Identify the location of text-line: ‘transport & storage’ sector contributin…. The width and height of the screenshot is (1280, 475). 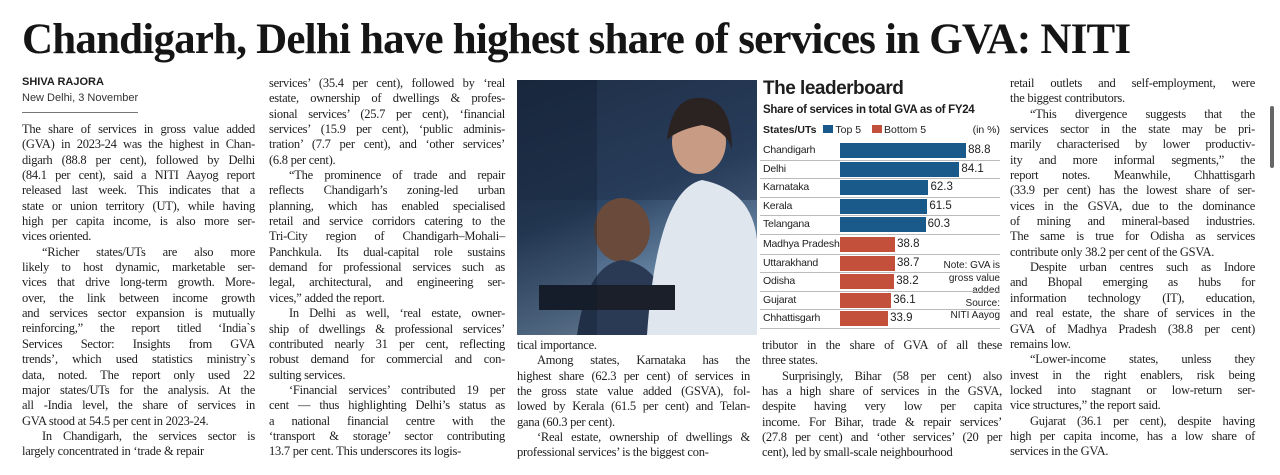
(387, 435).